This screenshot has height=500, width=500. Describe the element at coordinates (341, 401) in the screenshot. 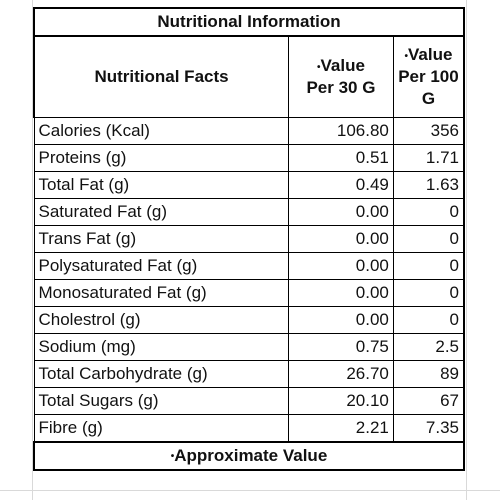

I see `value-per-30g-cell: 20.10` at that location.